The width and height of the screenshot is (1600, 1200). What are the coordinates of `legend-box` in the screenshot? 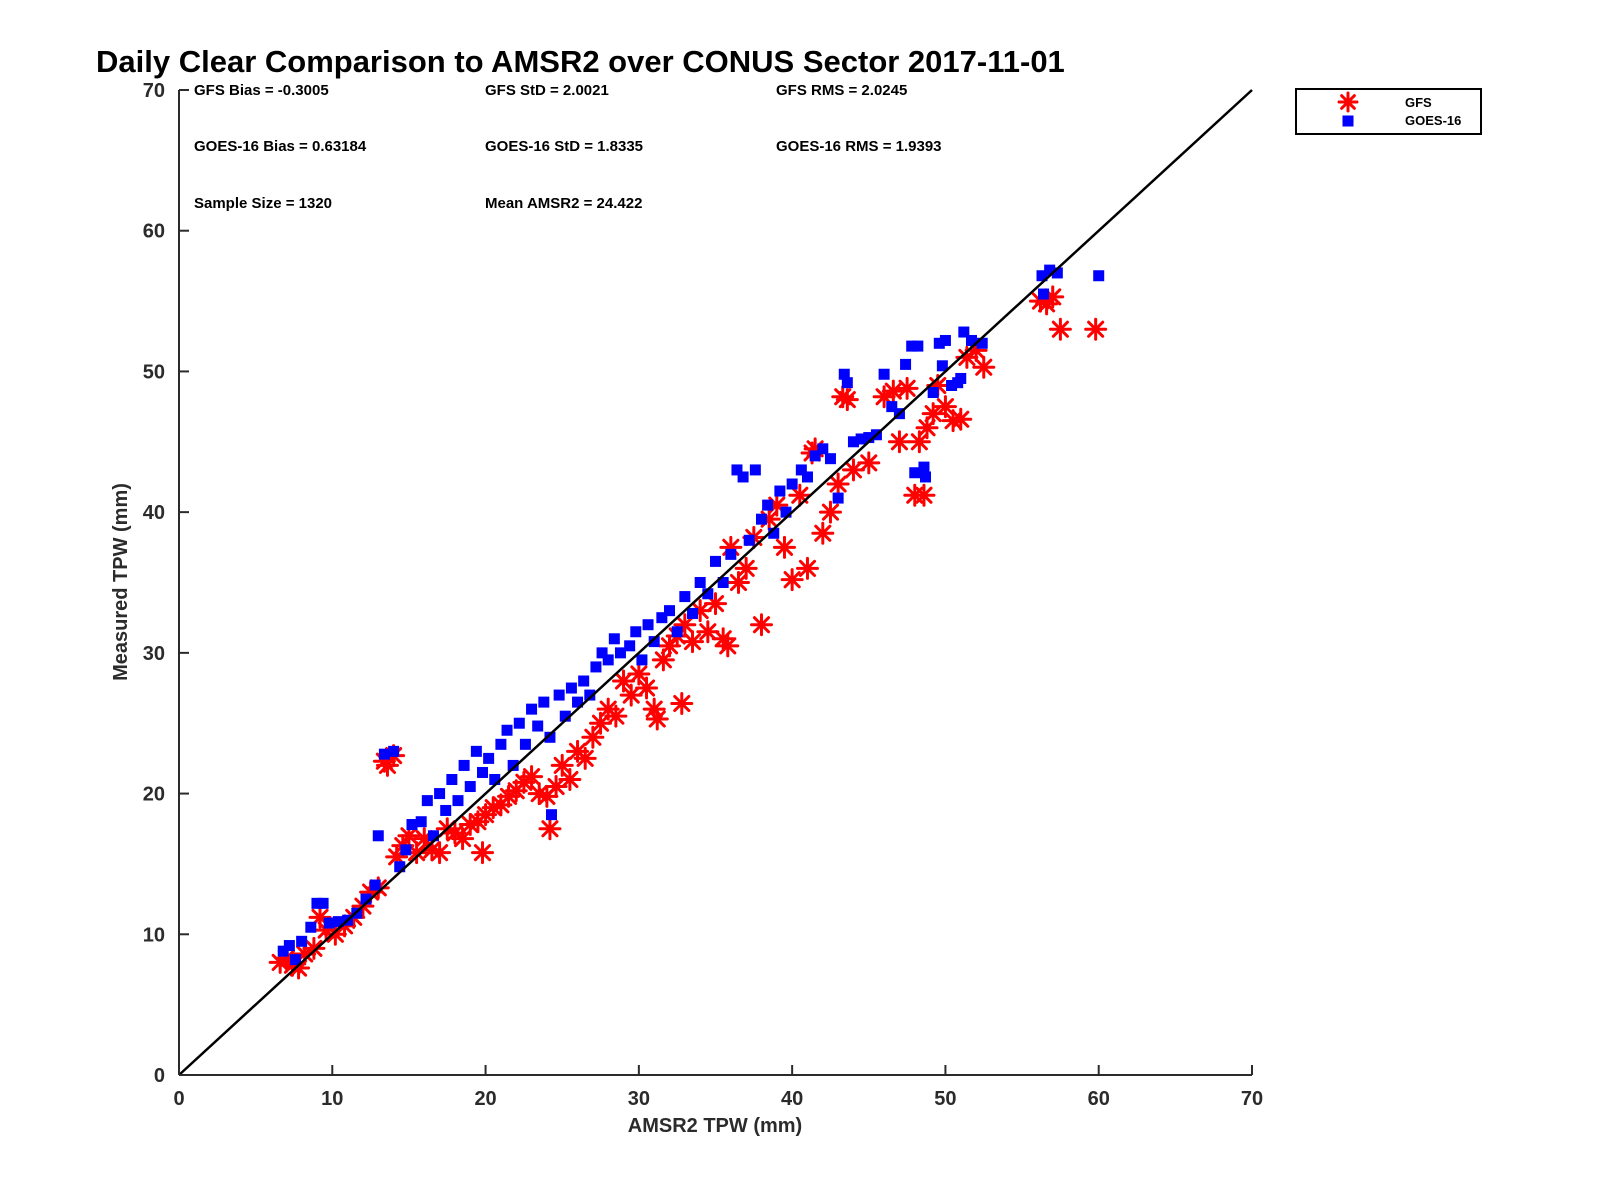 It's located at (1388, 111).